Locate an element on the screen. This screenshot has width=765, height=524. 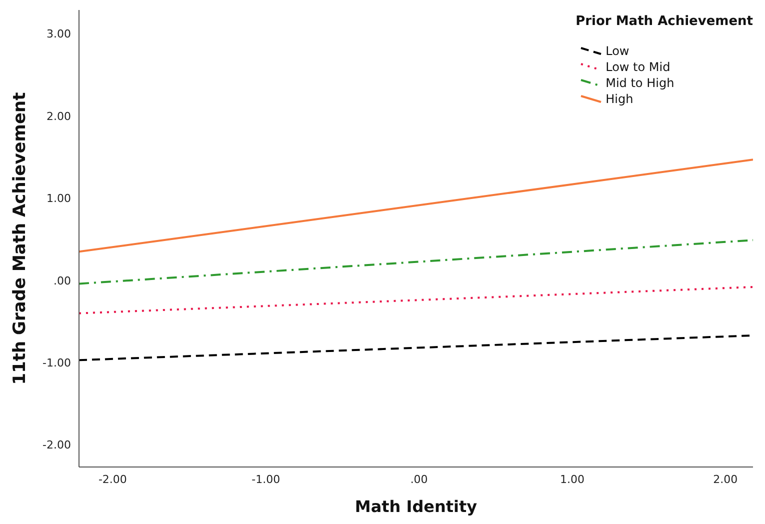
x-tick-label: 2.00 is located at coordinates (725, 479).